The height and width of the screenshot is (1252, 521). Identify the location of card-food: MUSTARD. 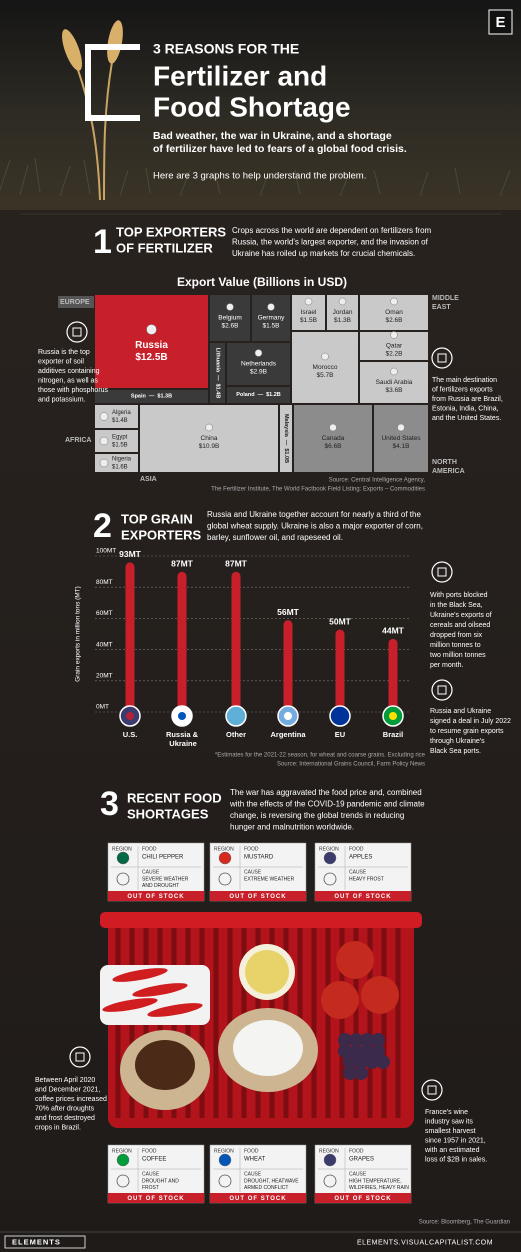
(259, 858).